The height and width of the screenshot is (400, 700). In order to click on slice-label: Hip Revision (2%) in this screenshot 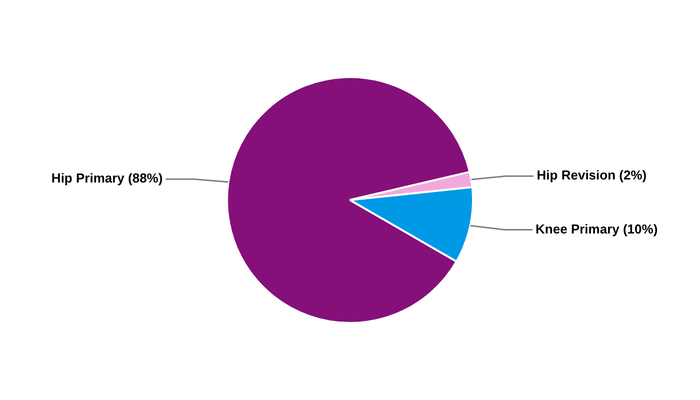, I will do `click(591, 175)`.